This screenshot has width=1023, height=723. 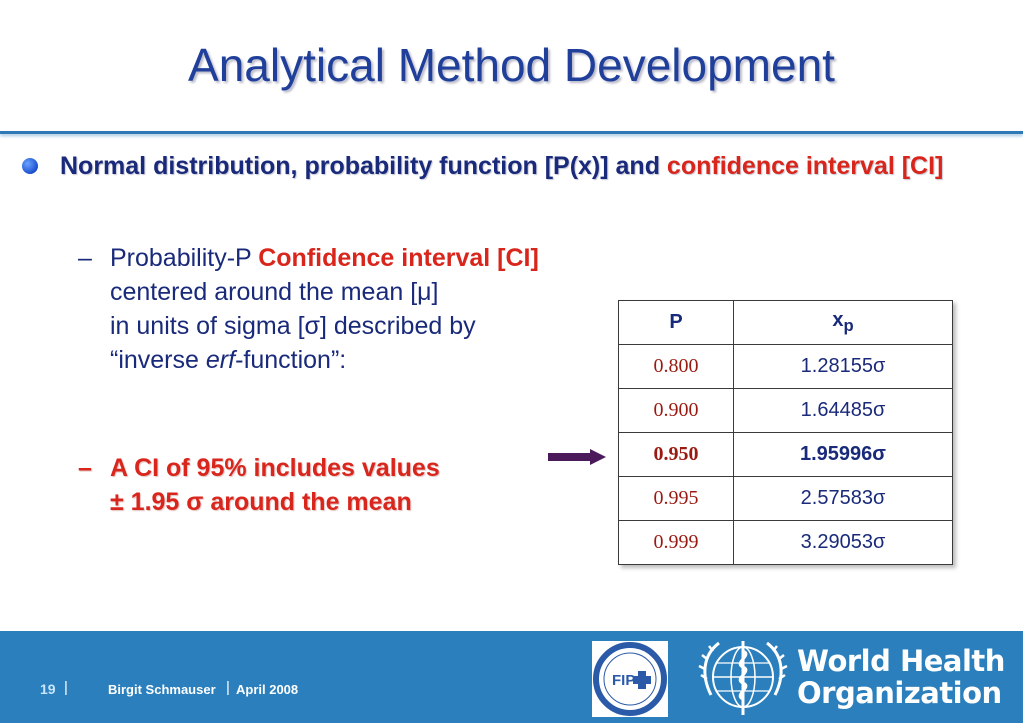 What do you see at coordinates (843, 542) in the screenshot?
I see `xp-value-cell: 3.29053σ` at bounding box center [843, 542].